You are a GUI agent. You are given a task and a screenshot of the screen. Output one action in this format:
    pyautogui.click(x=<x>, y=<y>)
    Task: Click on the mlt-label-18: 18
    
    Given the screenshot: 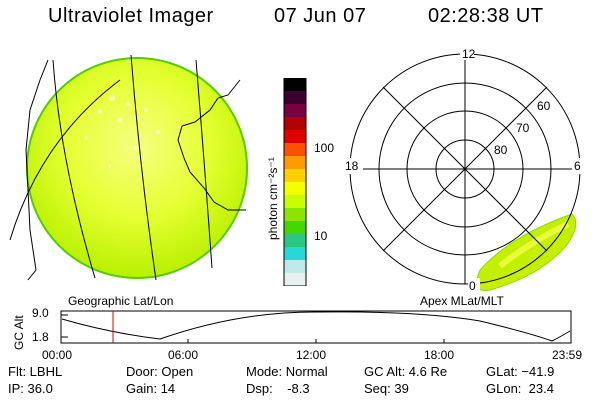 What is the action you would take?
    pyautogui.click(x=352, y=166)
    